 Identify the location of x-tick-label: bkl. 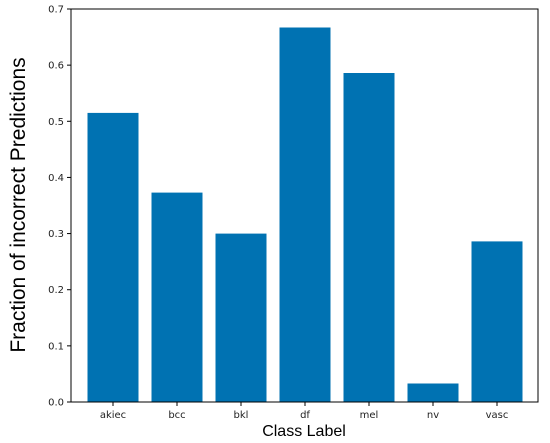
(241, 415).